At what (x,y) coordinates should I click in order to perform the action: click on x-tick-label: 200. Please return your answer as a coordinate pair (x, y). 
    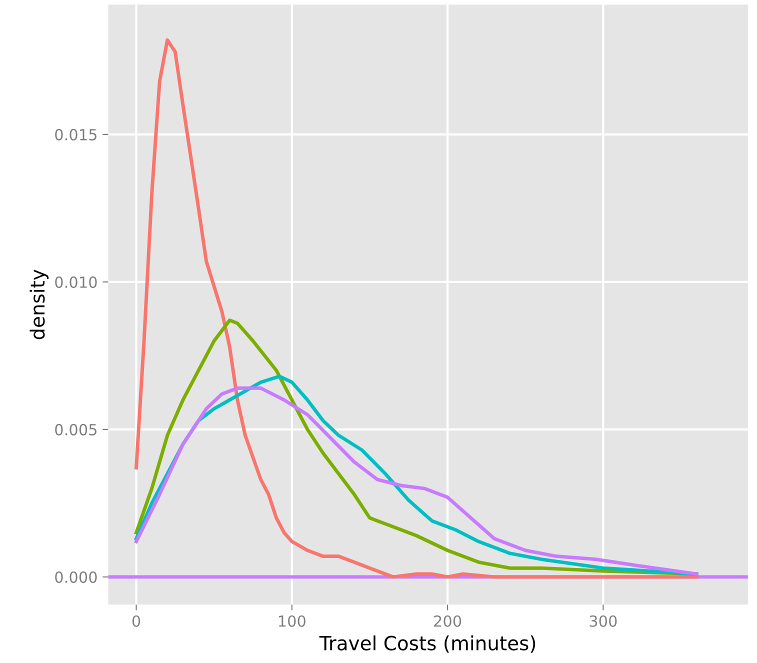
    Looking at the image, I should click on (448, 621).